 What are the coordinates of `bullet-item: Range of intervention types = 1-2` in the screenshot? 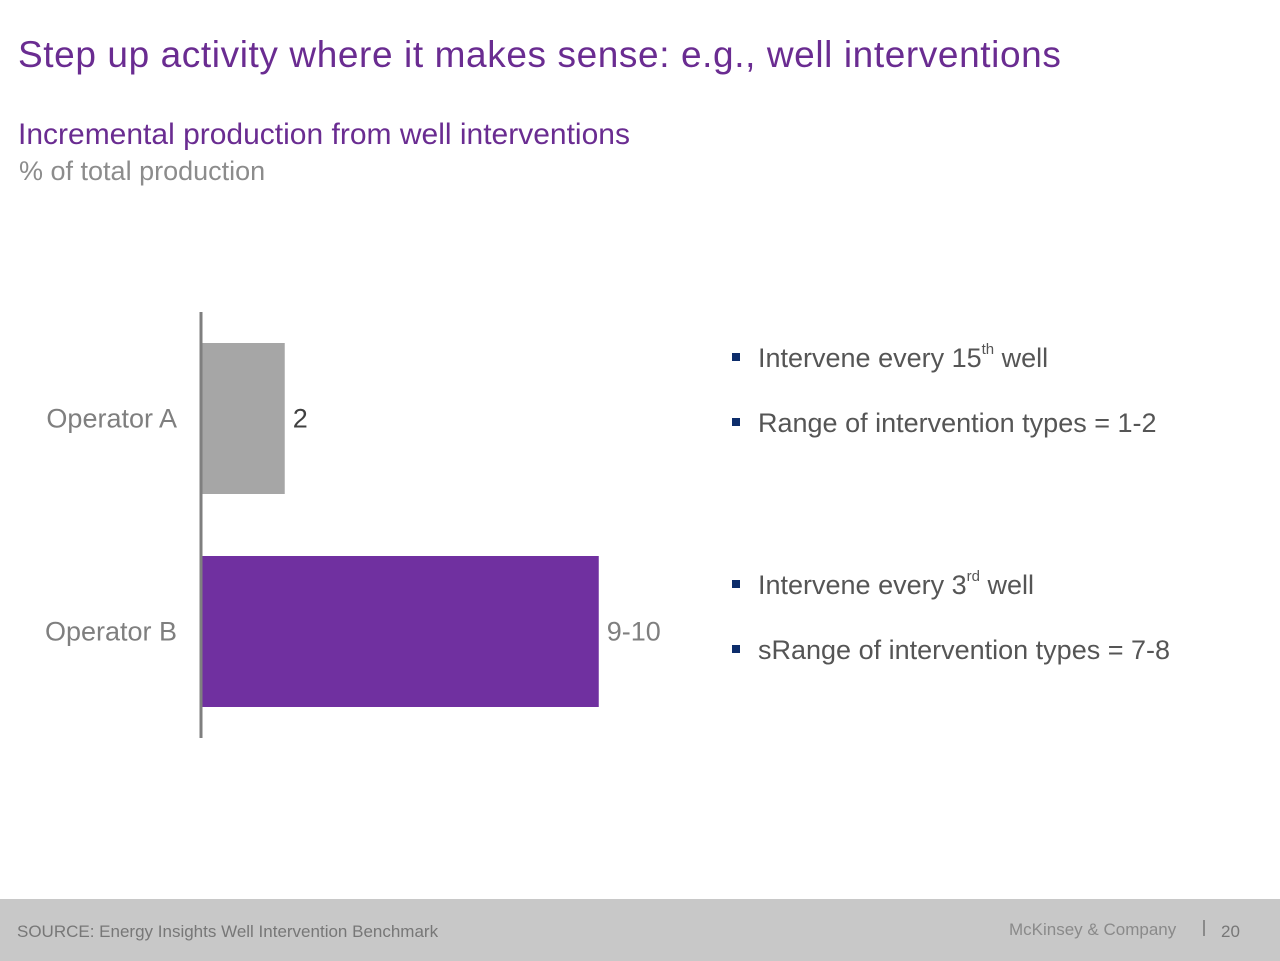 It's located at (943, 423).